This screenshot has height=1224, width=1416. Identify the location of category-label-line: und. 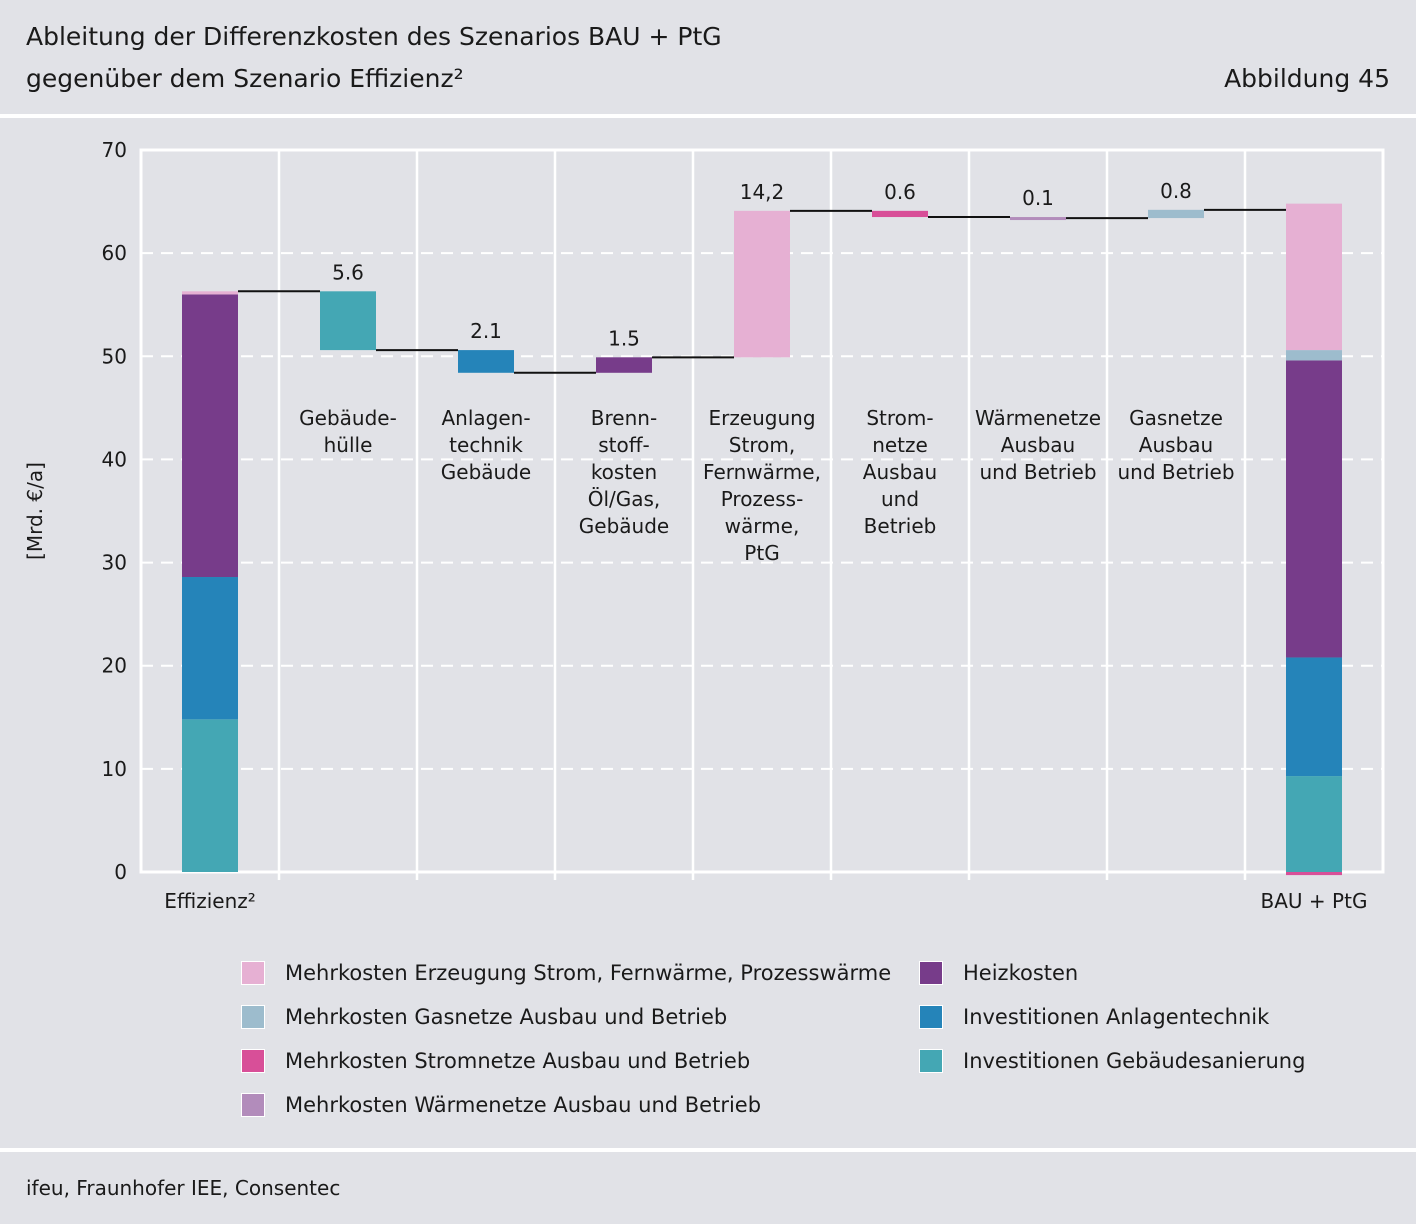
(900, 499).